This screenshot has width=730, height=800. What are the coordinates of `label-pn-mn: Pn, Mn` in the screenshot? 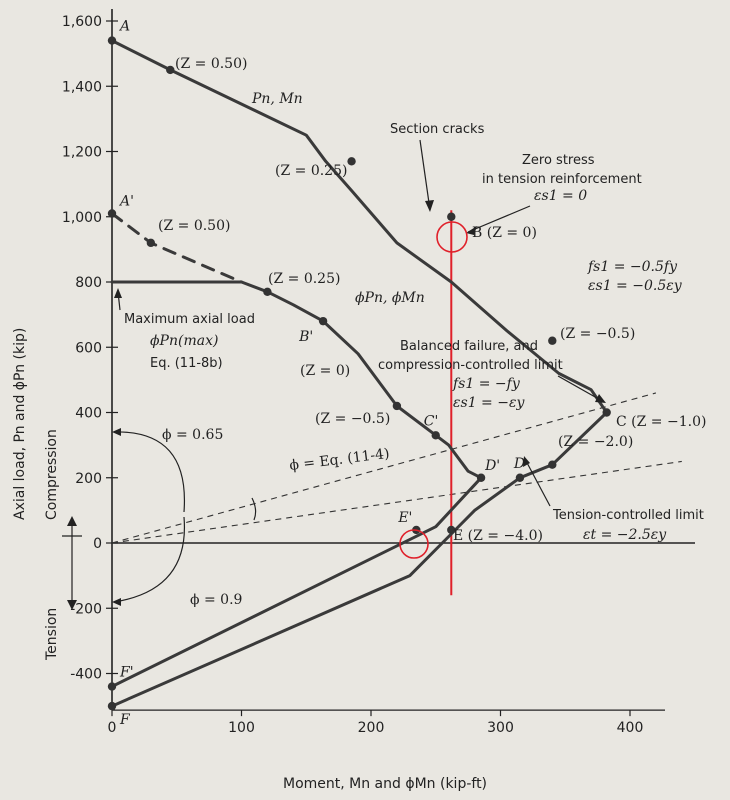 It's located at (277, 99).